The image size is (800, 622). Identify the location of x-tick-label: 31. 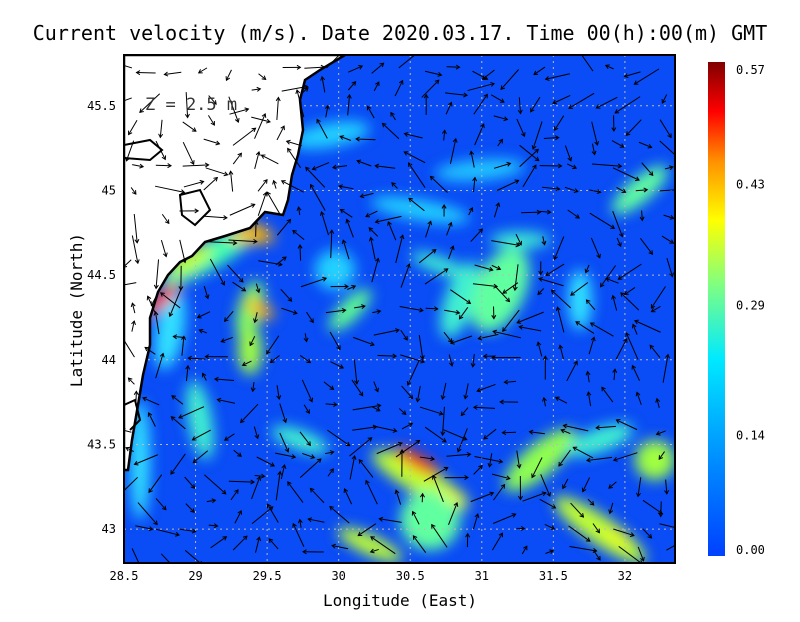
(482, 576).